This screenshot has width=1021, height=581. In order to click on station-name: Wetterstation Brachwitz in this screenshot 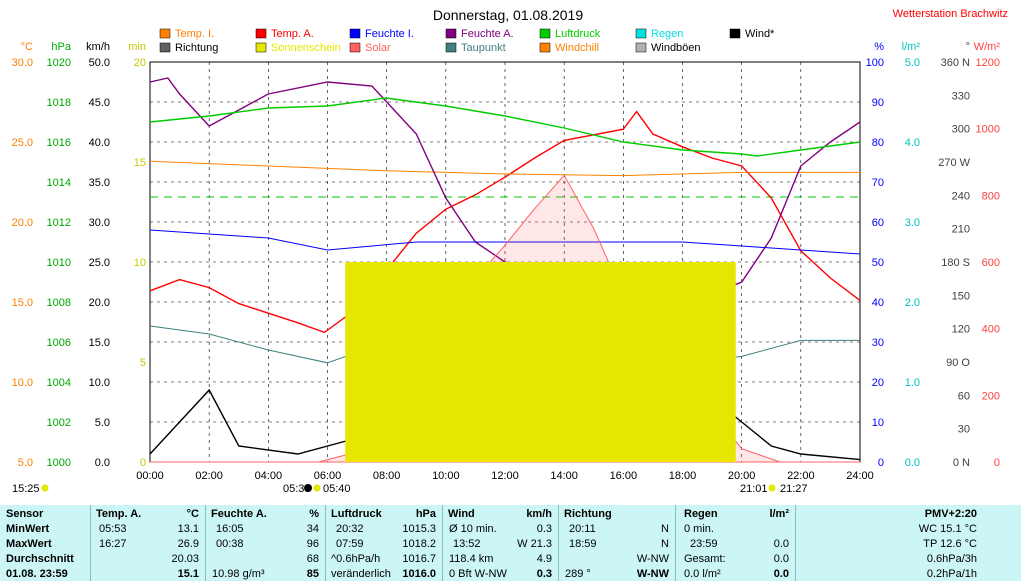, I will do `click(950, 14)`.